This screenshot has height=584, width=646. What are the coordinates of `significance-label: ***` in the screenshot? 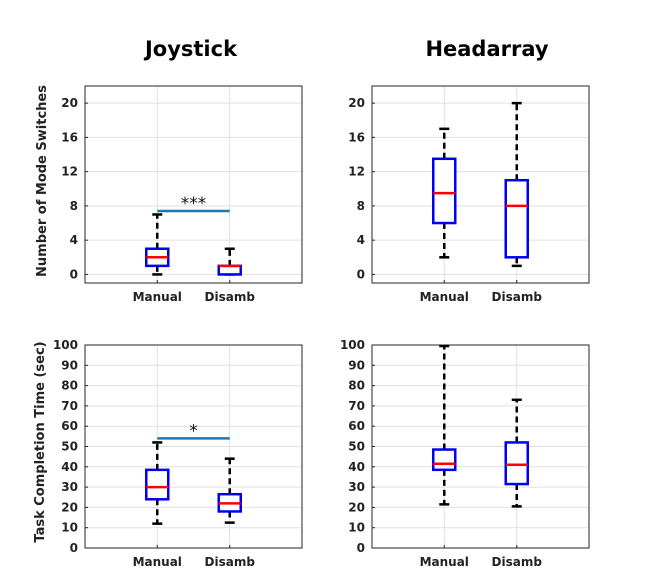 It's located at (194, 204).